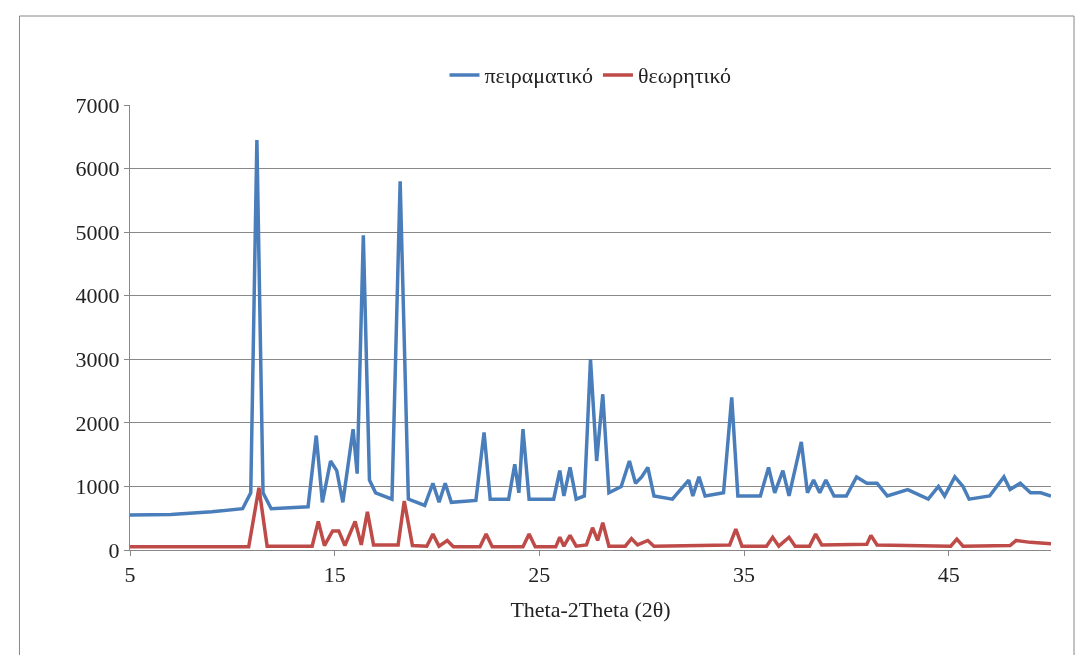  Describe the element at coordinates (97, 232) in the screenshot. I see `y-tick-label: 5000` at that location.